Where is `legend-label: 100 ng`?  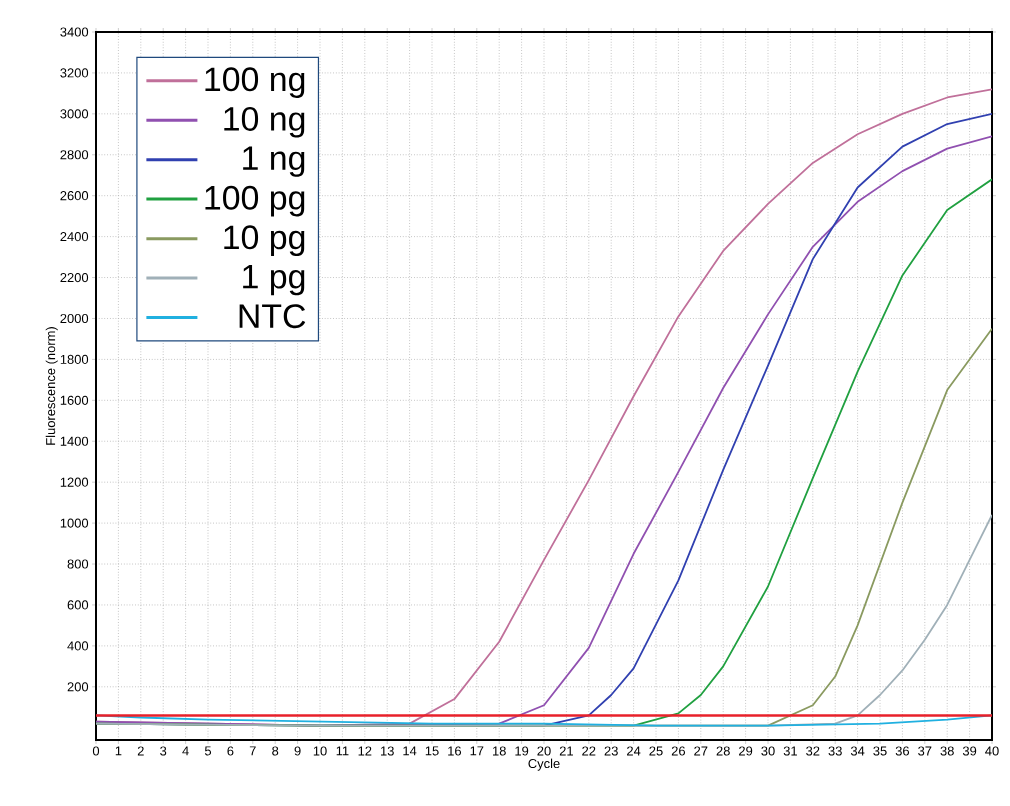 legend-label: 100 ng is located at coordinates (255, 83).